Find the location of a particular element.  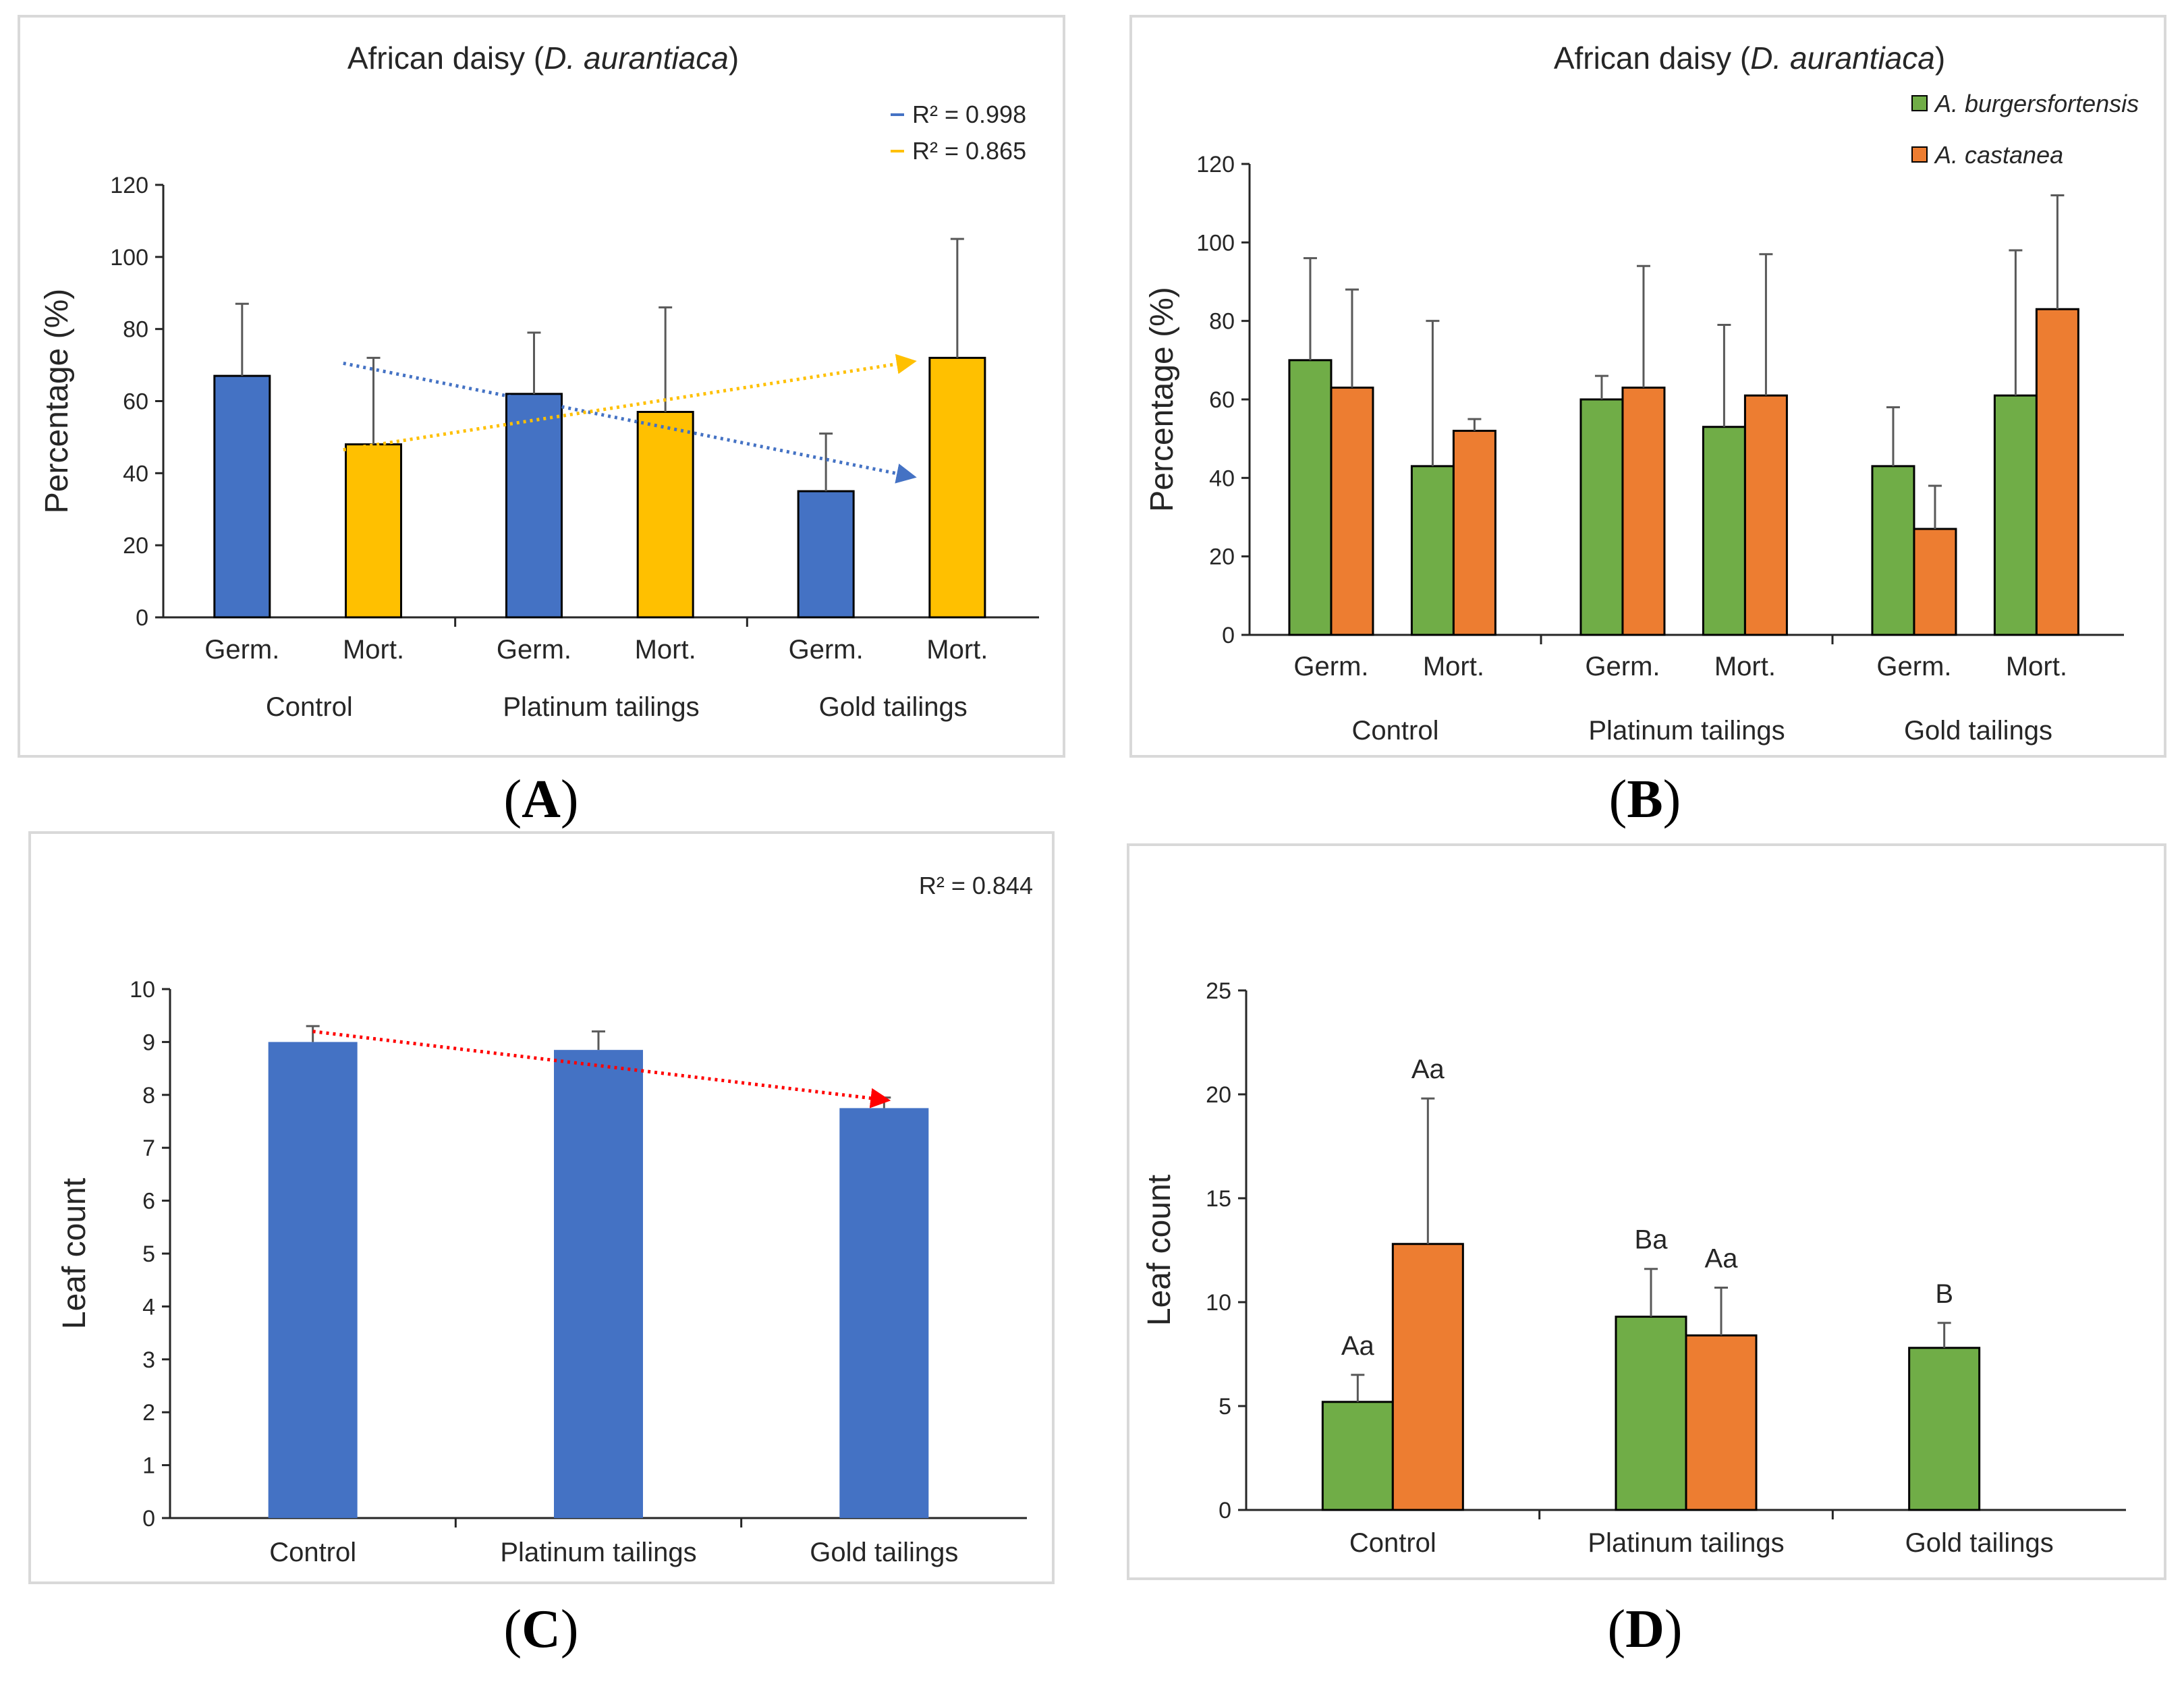

bar-platinum-tailings-germ is located at coordinates (534, 506).